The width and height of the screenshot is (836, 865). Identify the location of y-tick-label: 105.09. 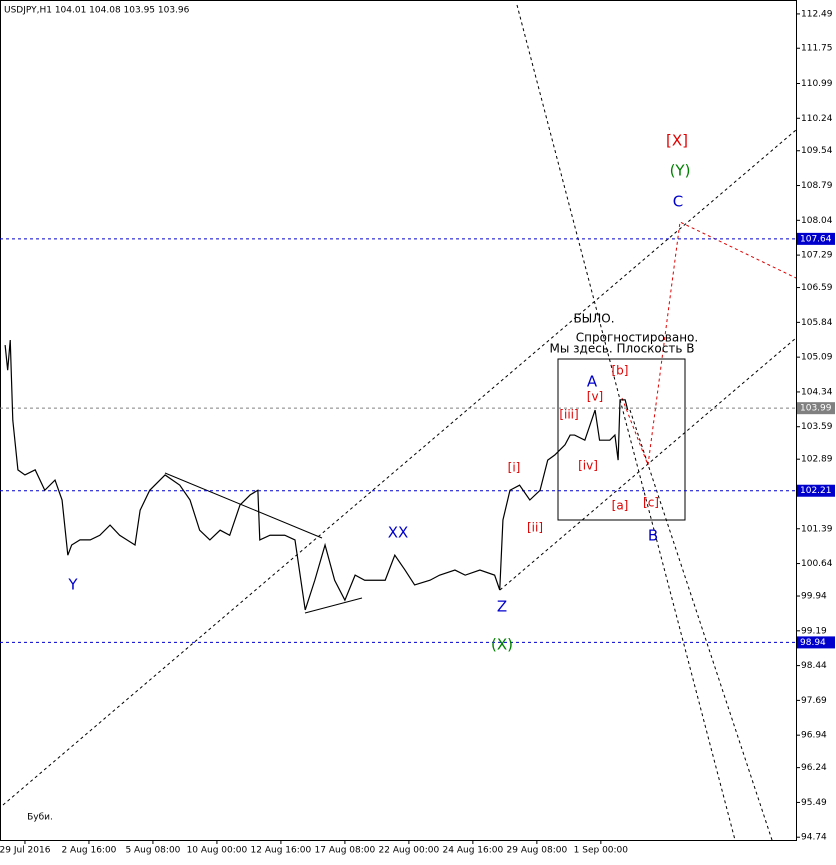
(817, 358).